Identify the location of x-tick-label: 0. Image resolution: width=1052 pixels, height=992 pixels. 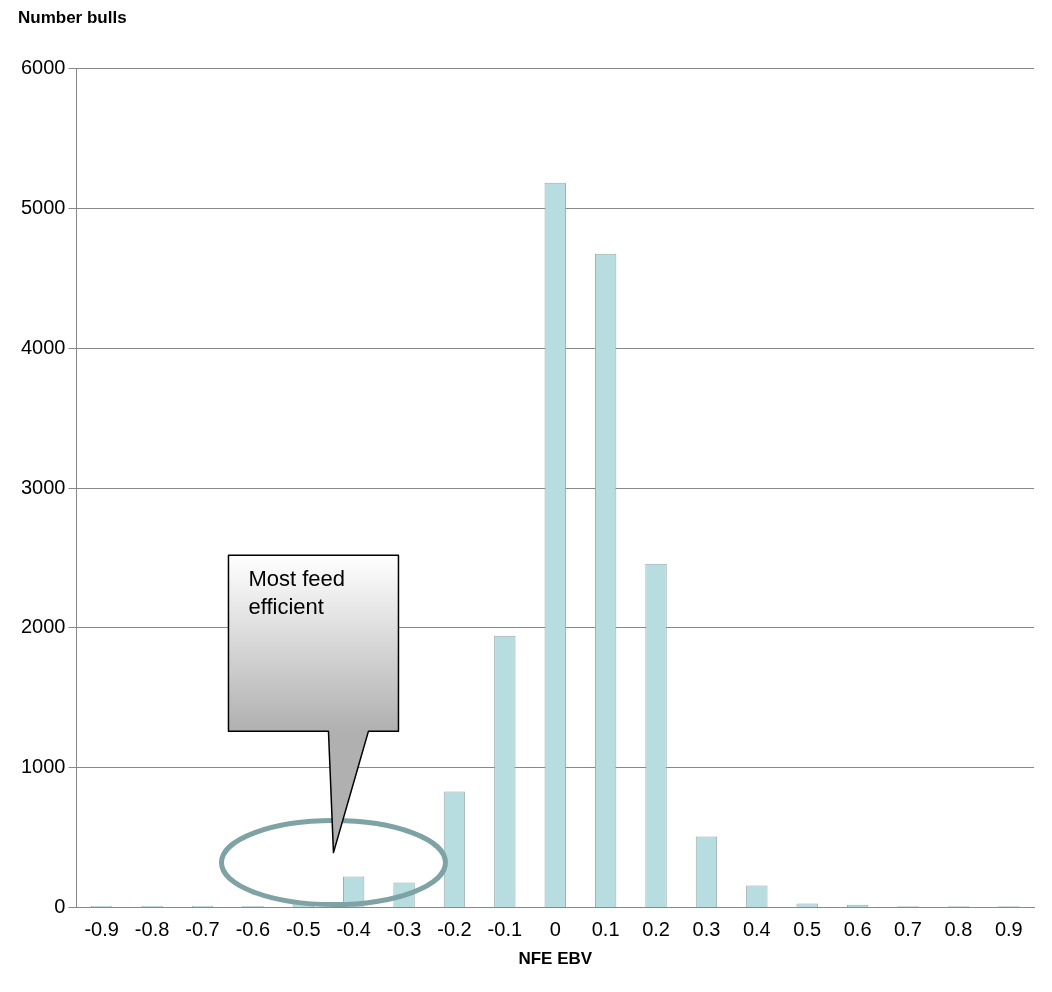
(555, 929).